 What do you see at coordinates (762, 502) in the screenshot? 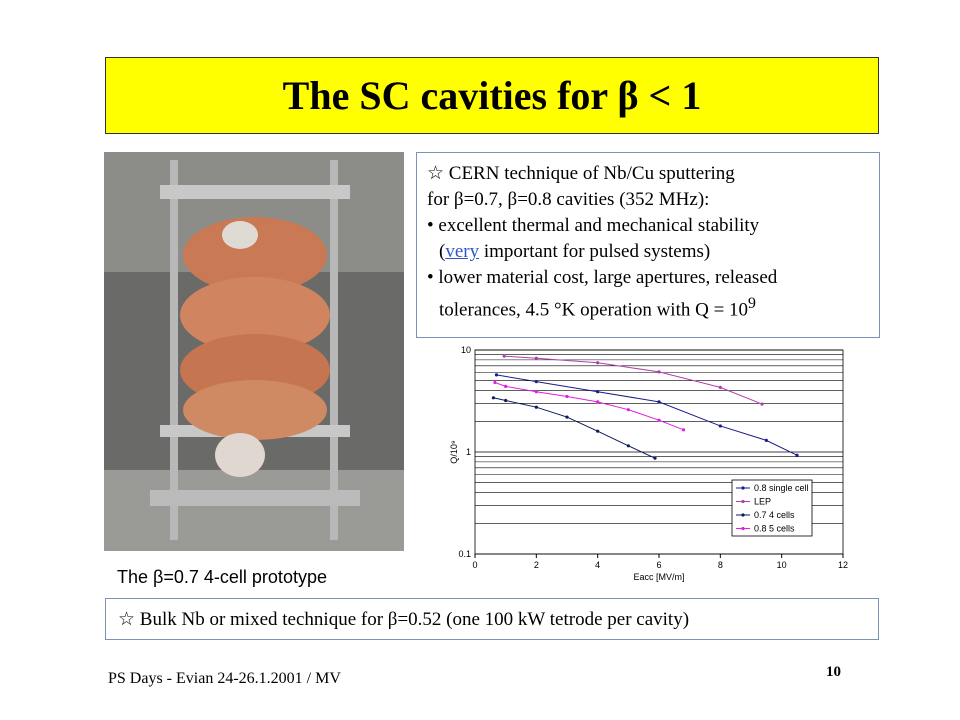
I see `legend-label: LEP` at bounding box center [762, 502].